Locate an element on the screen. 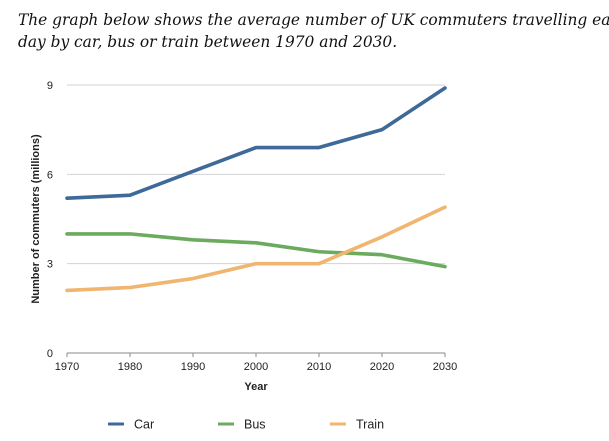 The width and height of the screenshot is (609, 441). series-line-train is located at coordinates (256, 249).